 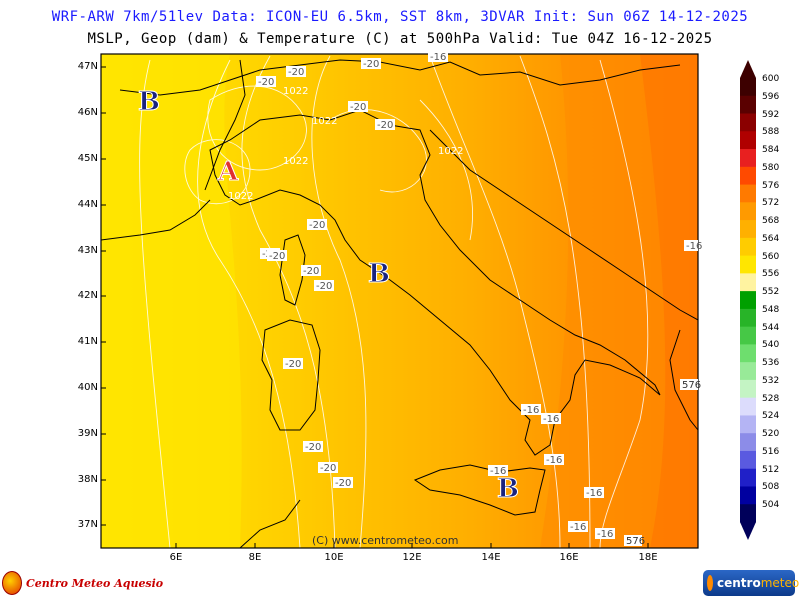 I want to click on colorbar-label: 552, so click(x=771, y=292).